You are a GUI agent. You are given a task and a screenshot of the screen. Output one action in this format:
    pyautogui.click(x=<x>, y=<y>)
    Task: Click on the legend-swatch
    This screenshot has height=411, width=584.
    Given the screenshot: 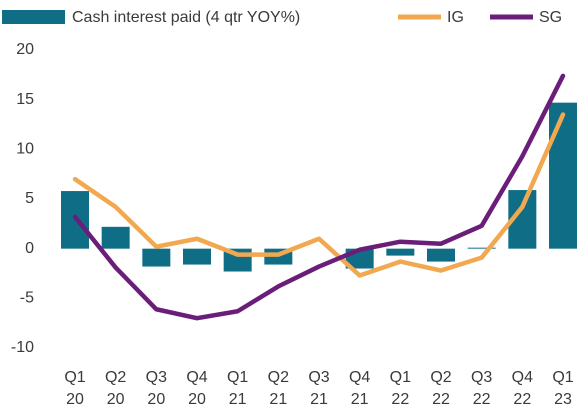 What is the action you would take?
    pyautogui.click(x=33, y=17)
    